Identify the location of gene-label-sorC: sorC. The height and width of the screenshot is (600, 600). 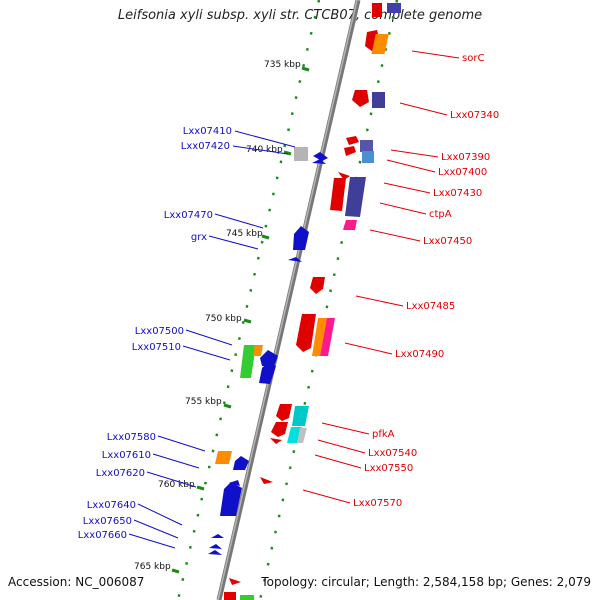
(473, 58).